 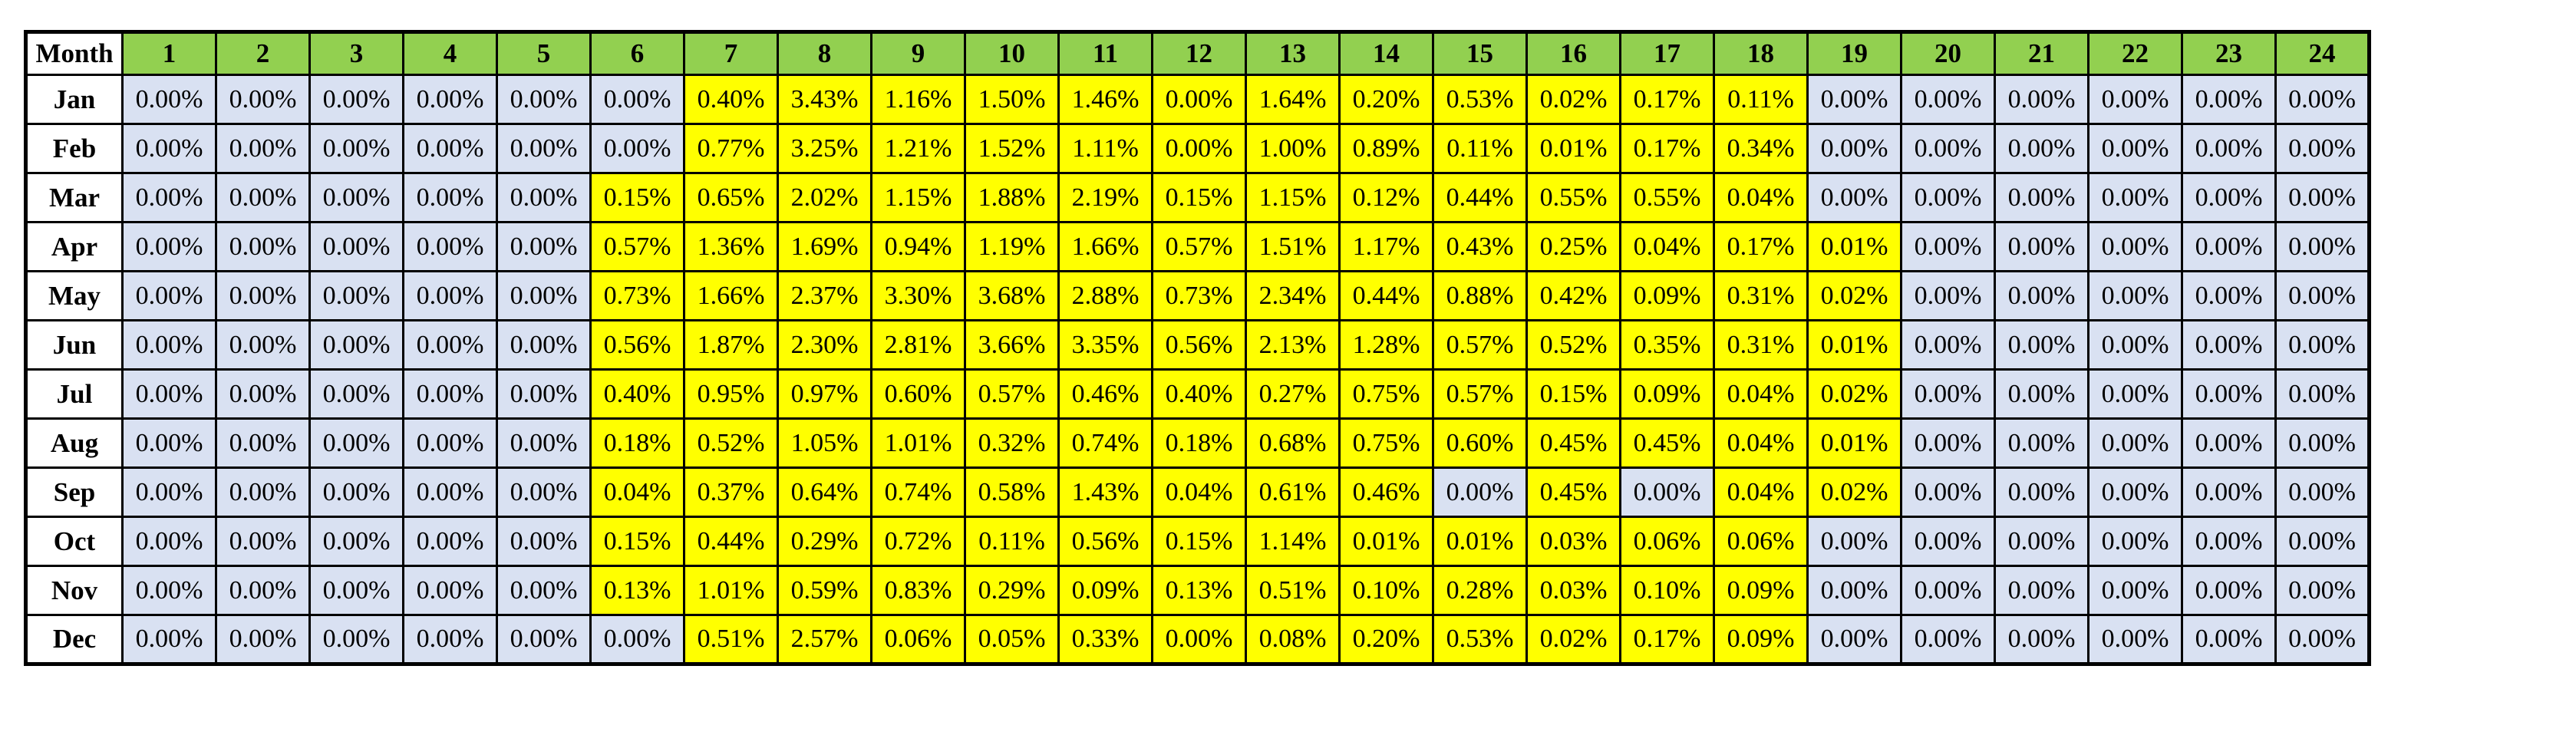 What do you see at coordinates (731, 394) in the screenshot?
I see `value-cell: 0.95%` at bounding box center [731, 394].